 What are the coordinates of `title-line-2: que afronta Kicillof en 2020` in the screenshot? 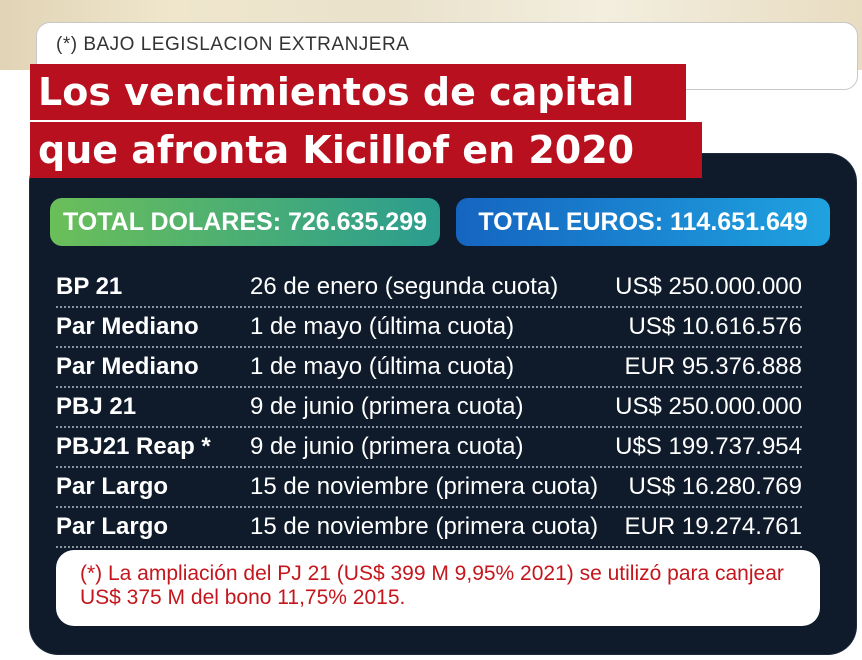 It's located at (366, 150).